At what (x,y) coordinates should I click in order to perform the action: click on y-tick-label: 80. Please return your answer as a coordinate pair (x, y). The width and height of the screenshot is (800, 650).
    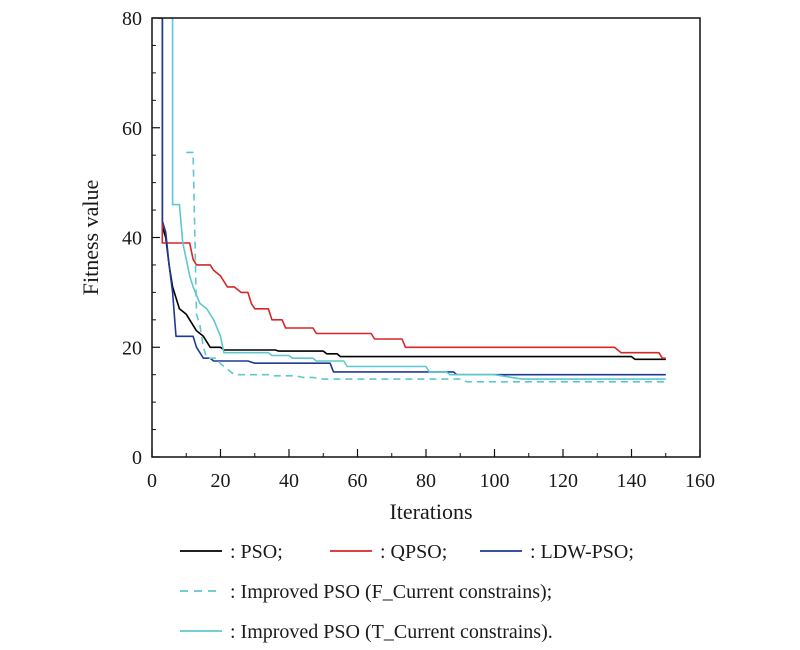
    Looking at the image, I should click on (132, 19).